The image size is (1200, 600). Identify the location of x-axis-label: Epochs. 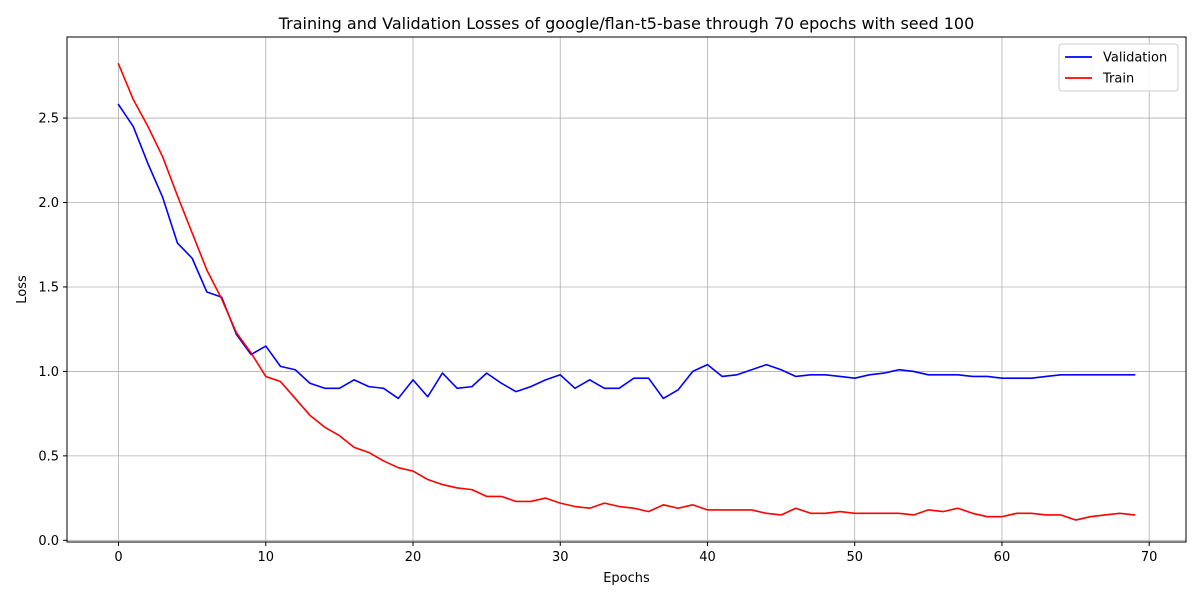
(626, 578).